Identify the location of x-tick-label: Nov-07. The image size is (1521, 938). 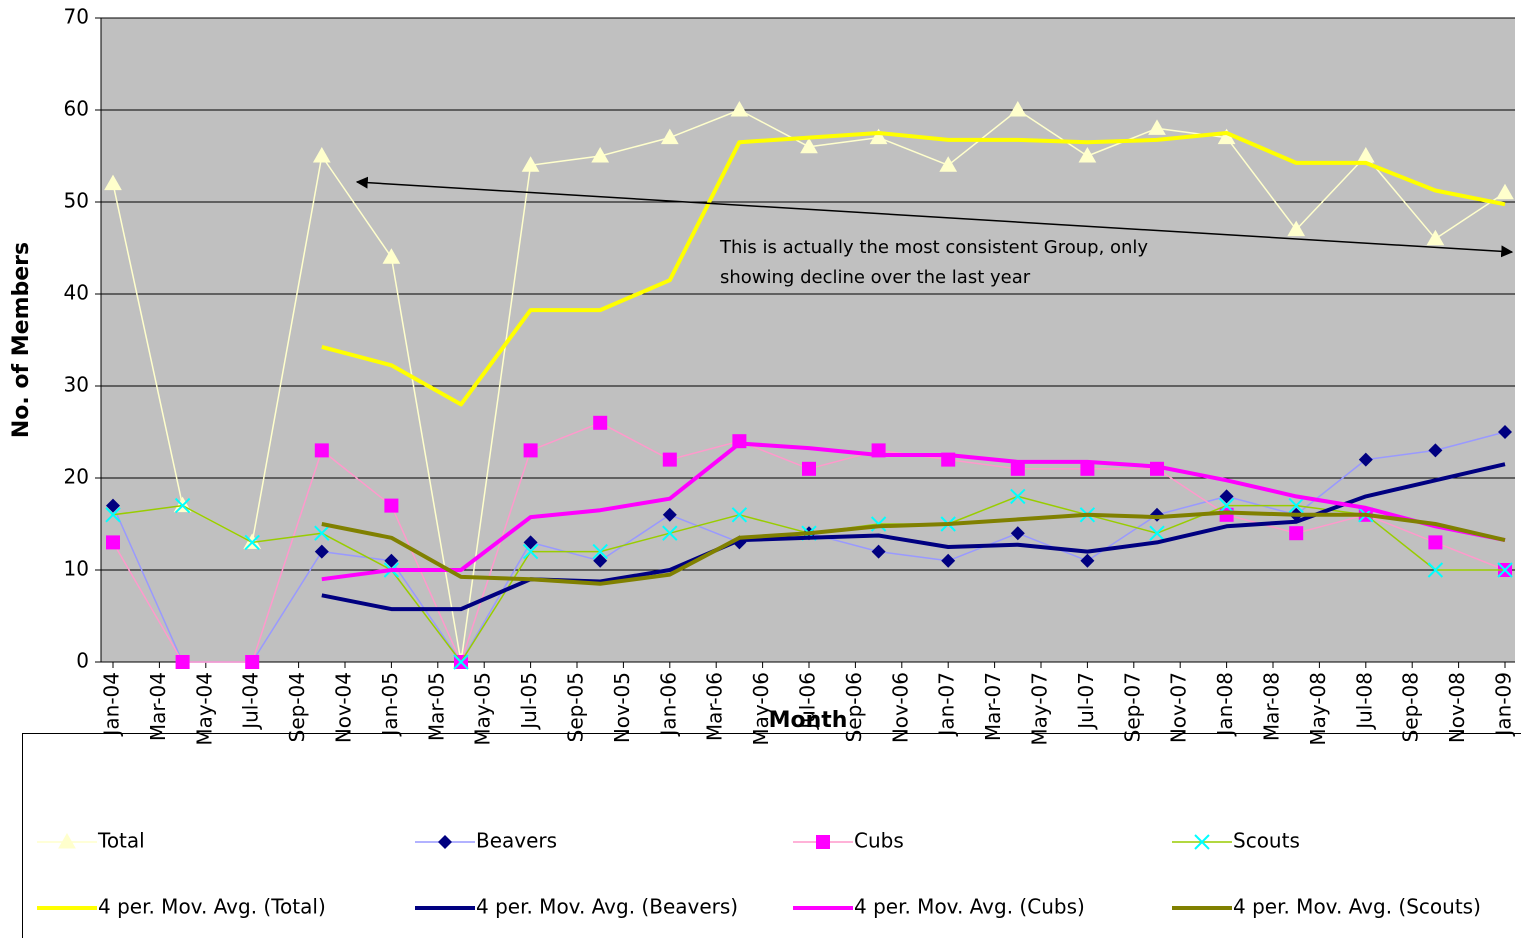
(1179, 707).